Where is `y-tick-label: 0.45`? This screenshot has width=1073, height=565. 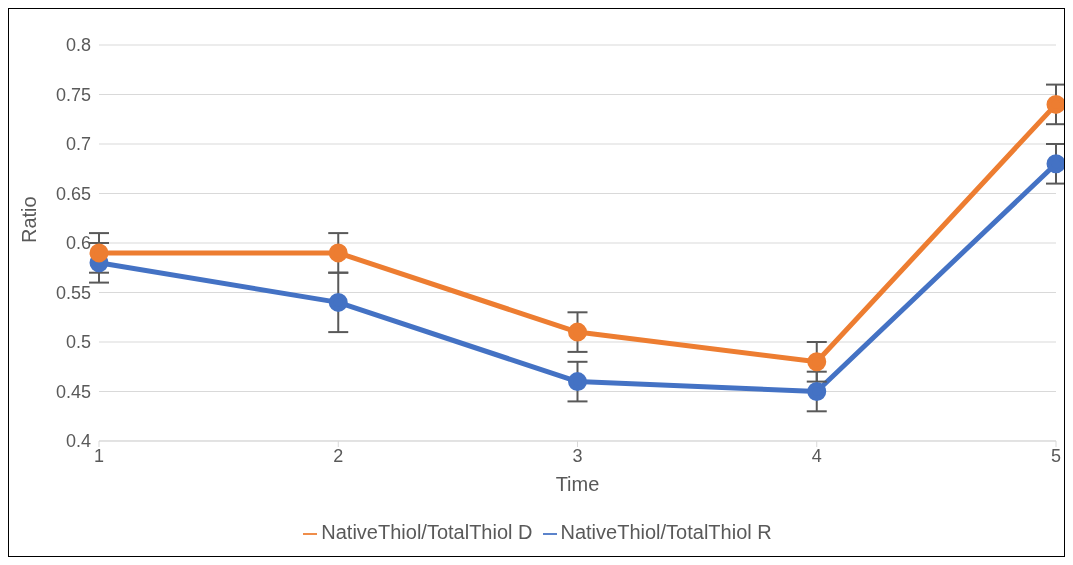
y-tick-label: 0.45 is located at coordinates (73, 391).